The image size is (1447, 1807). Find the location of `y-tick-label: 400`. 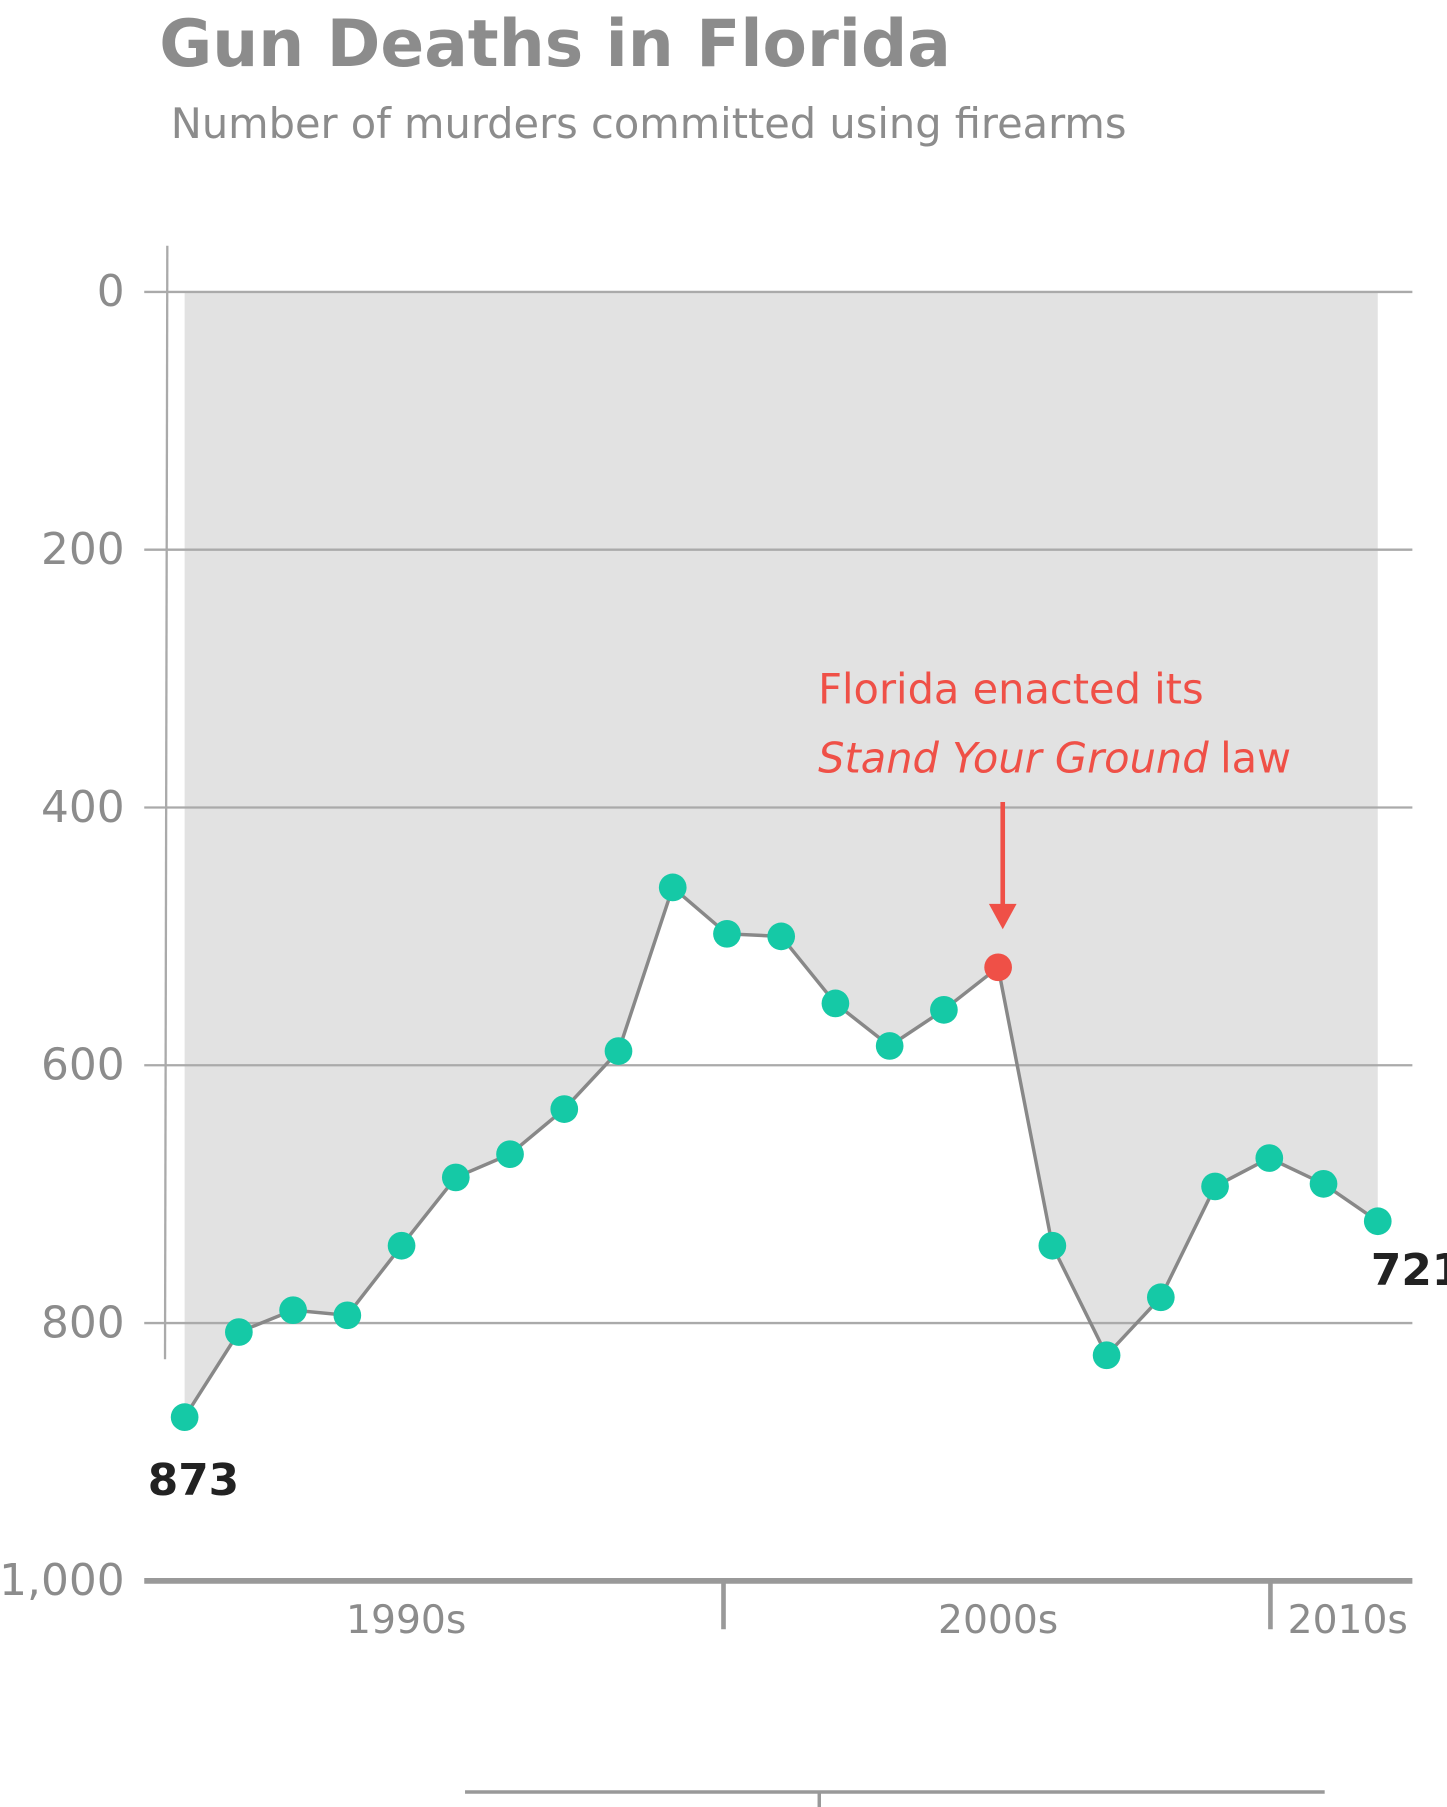

y-tick-label: 400 is located at coordinates (83, 807).